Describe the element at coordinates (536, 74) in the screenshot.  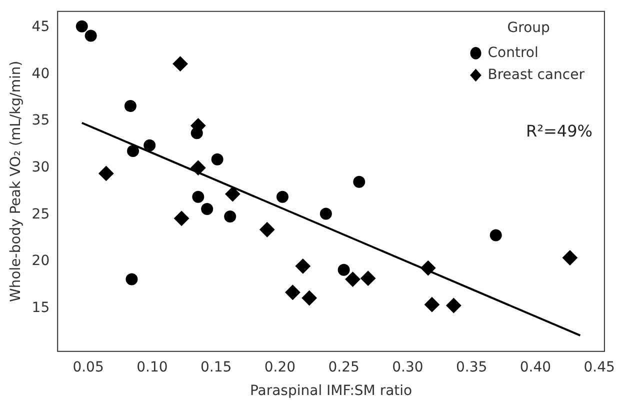
I see `legend-label: Breast cancer` at that location.